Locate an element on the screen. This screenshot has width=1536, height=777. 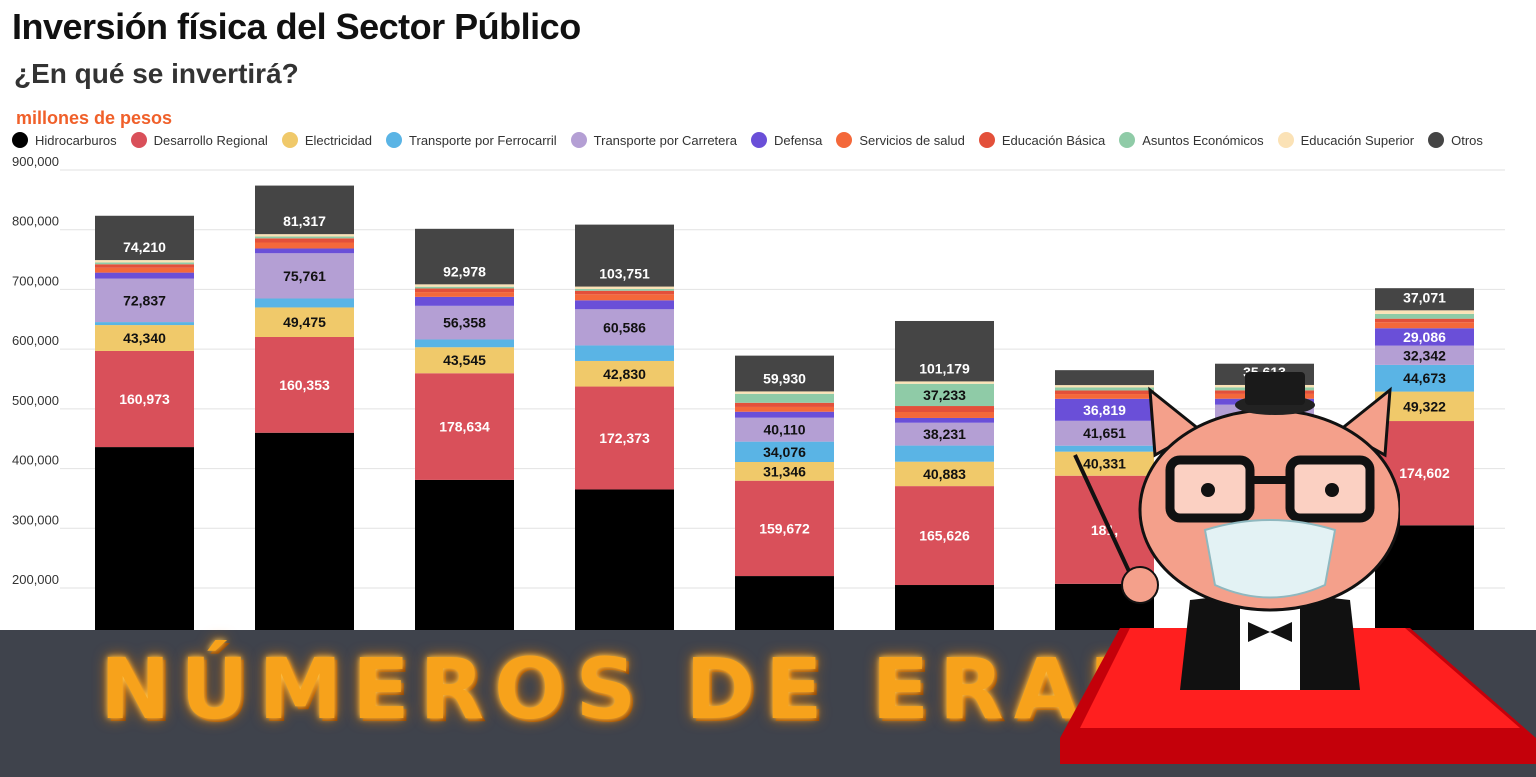
data-label: 103,751 is located at coordinates (624, 274).